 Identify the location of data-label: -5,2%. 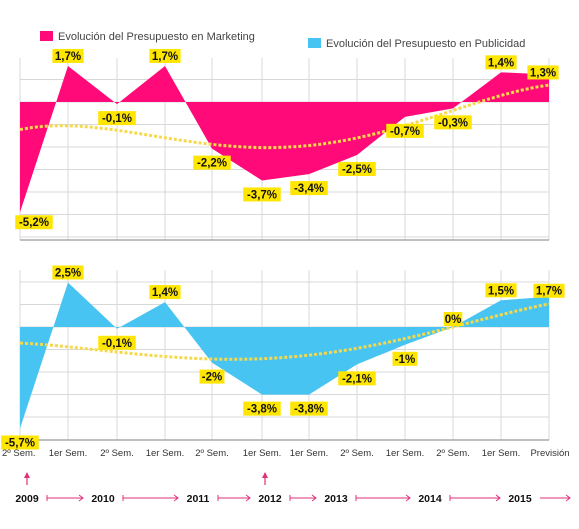
(34, 222).